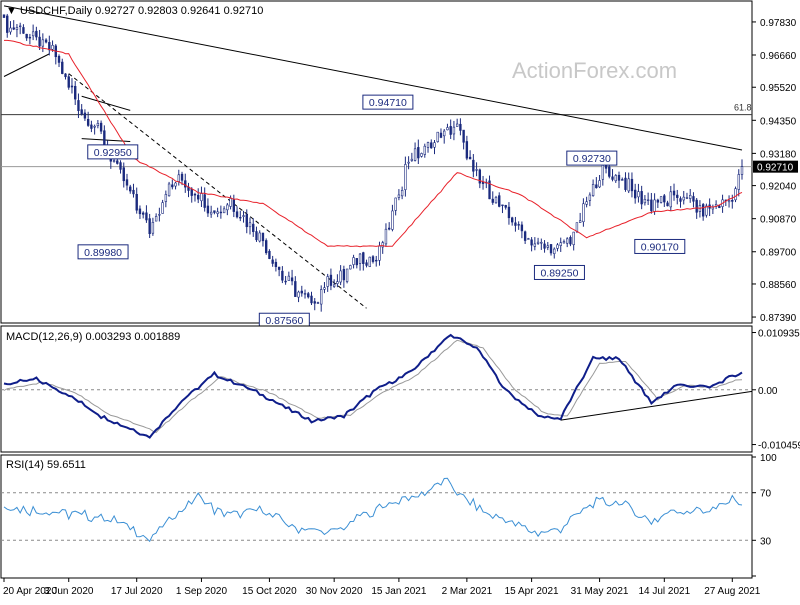 This screenshot has width=800, height=605. What do you see at coordinates (106, 103) in the screenshot?
I see `channel-line-top` at bounding box center [106, 103].